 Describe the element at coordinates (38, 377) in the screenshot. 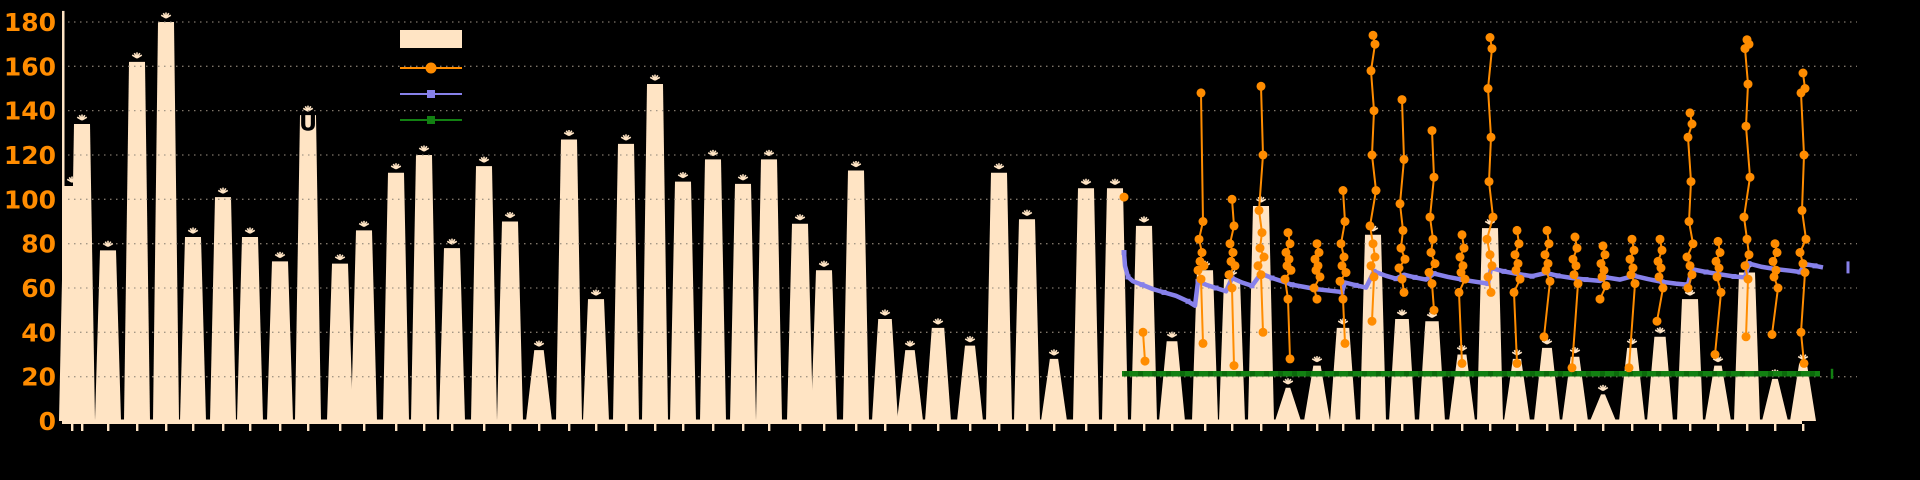

I see `y-tick-label: 20` at that location.